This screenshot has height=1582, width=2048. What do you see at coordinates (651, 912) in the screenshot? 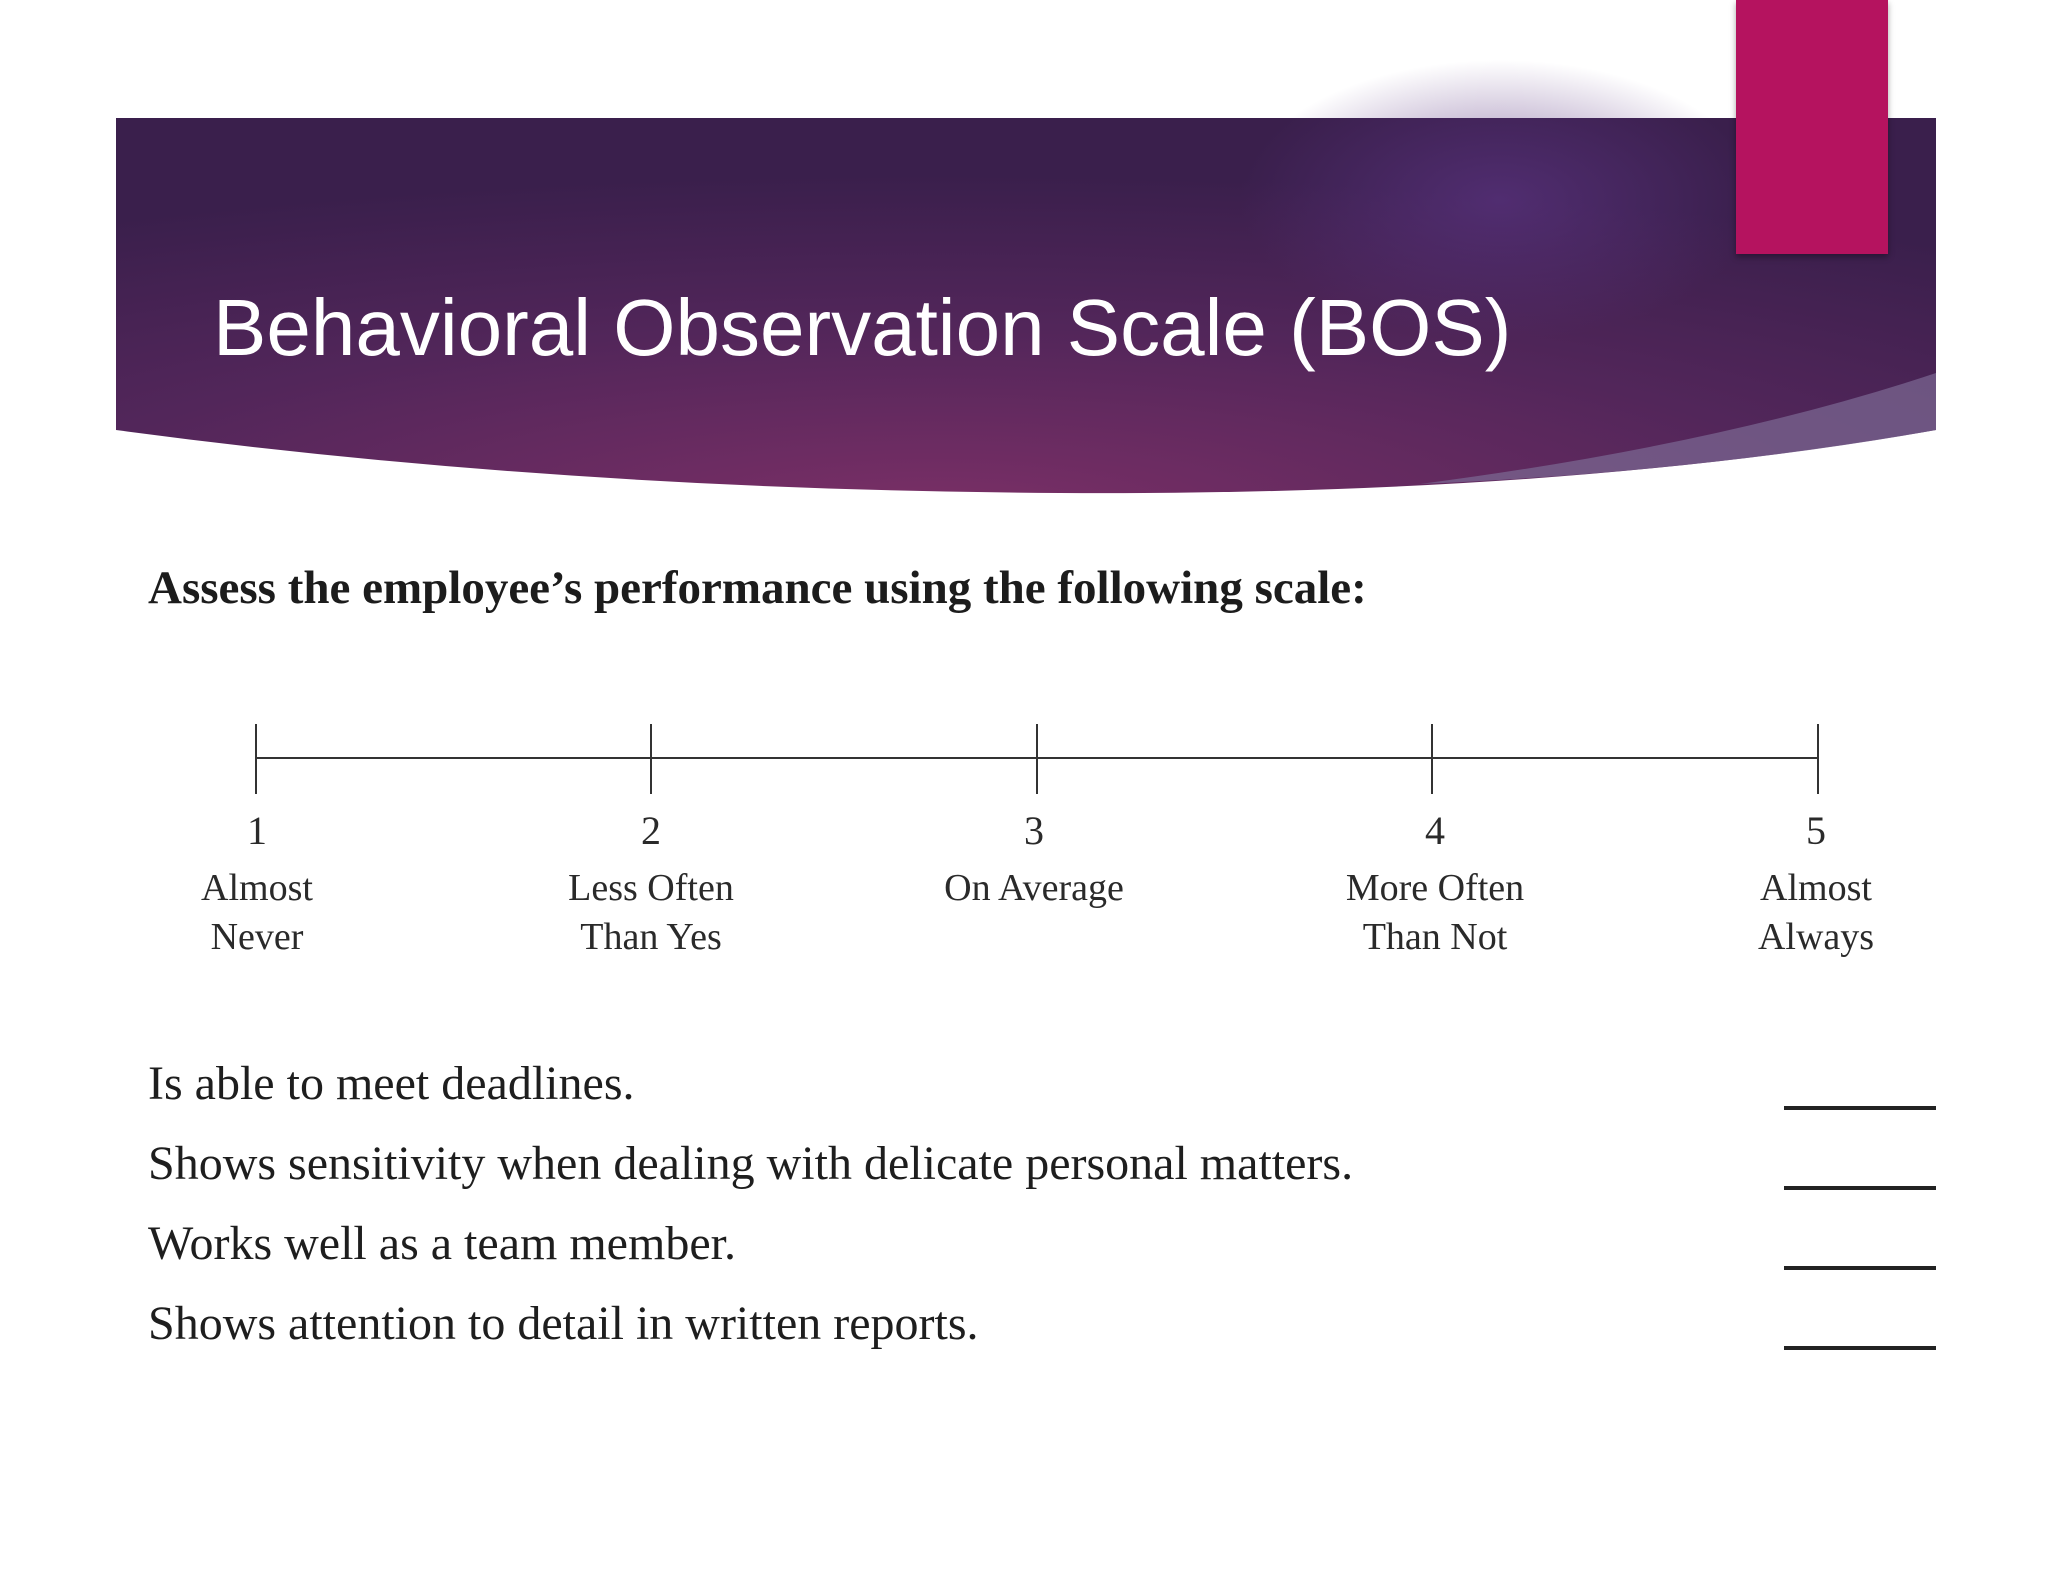
I see `scale-label: Less Often Than Yes` at bounding box center [651, 912].